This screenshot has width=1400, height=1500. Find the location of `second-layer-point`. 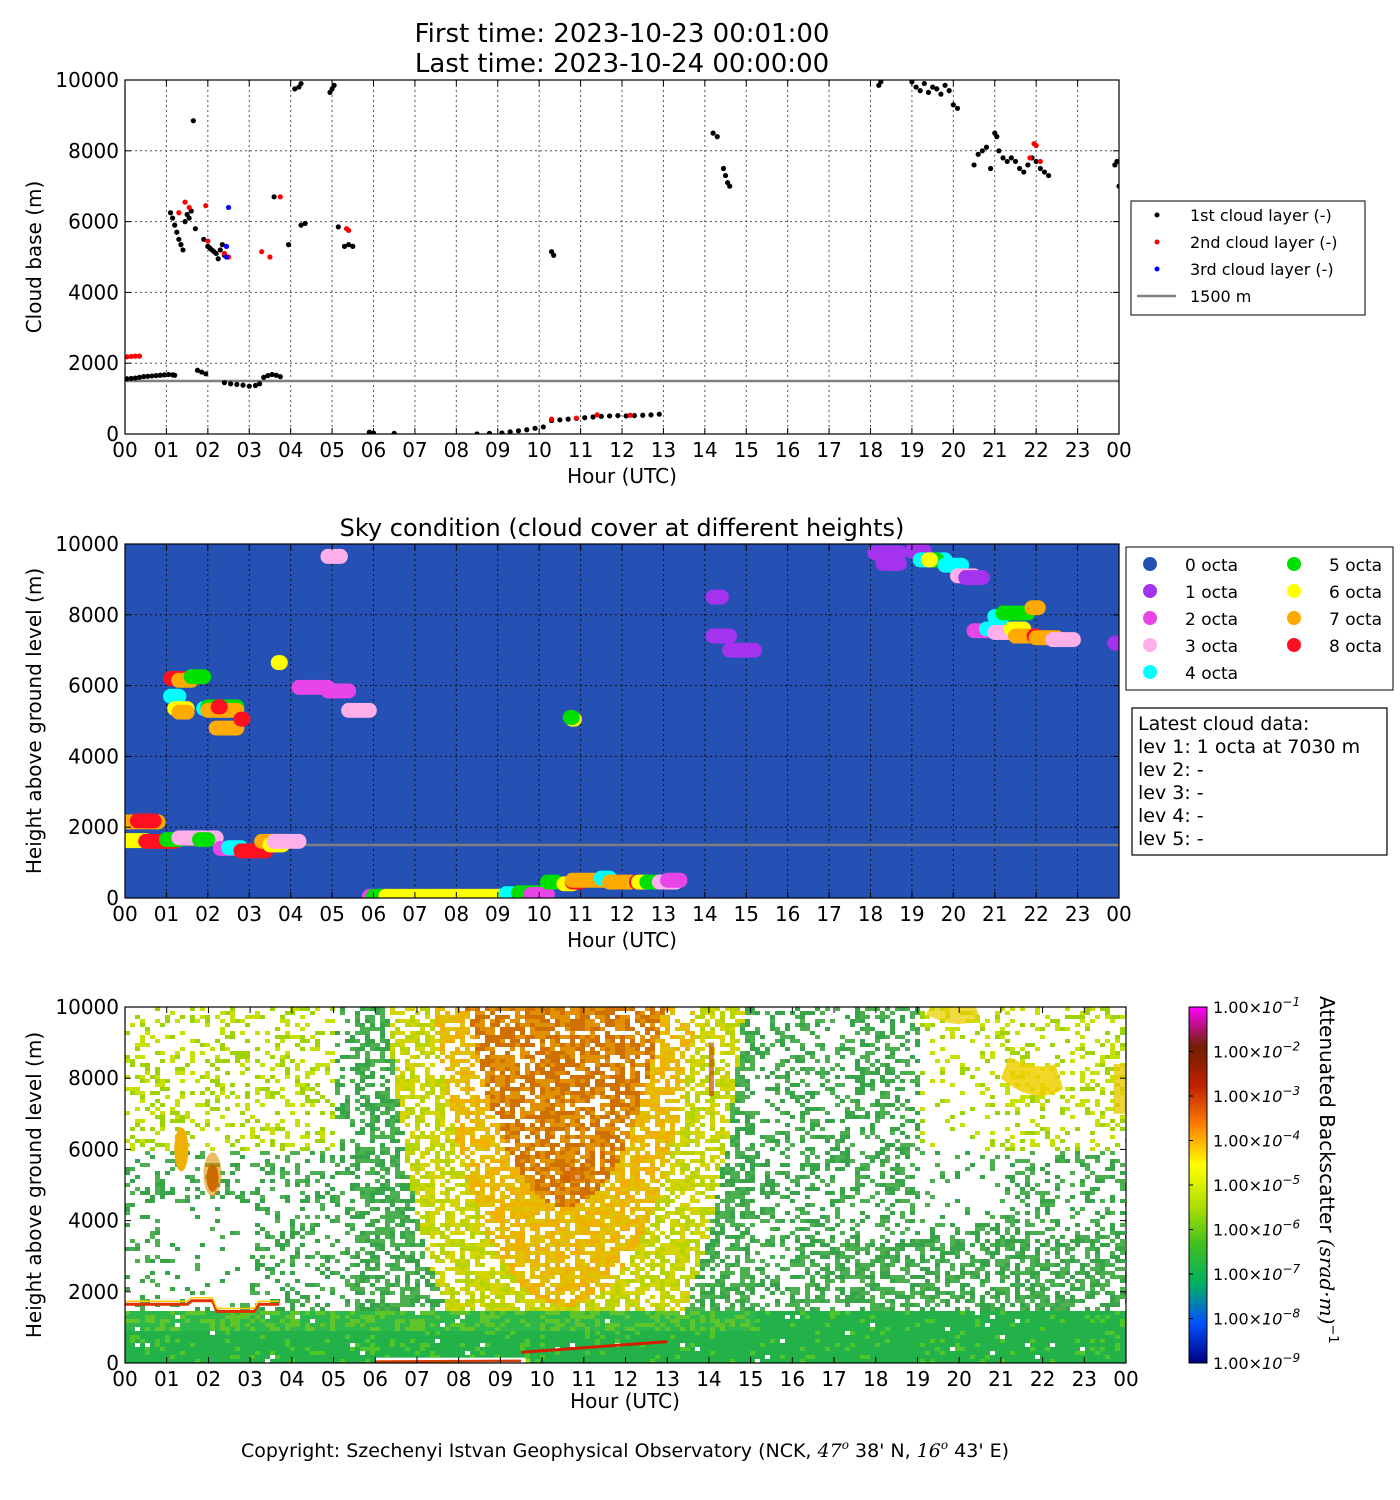

second-layer-point is located at coordinates (1030, 158).